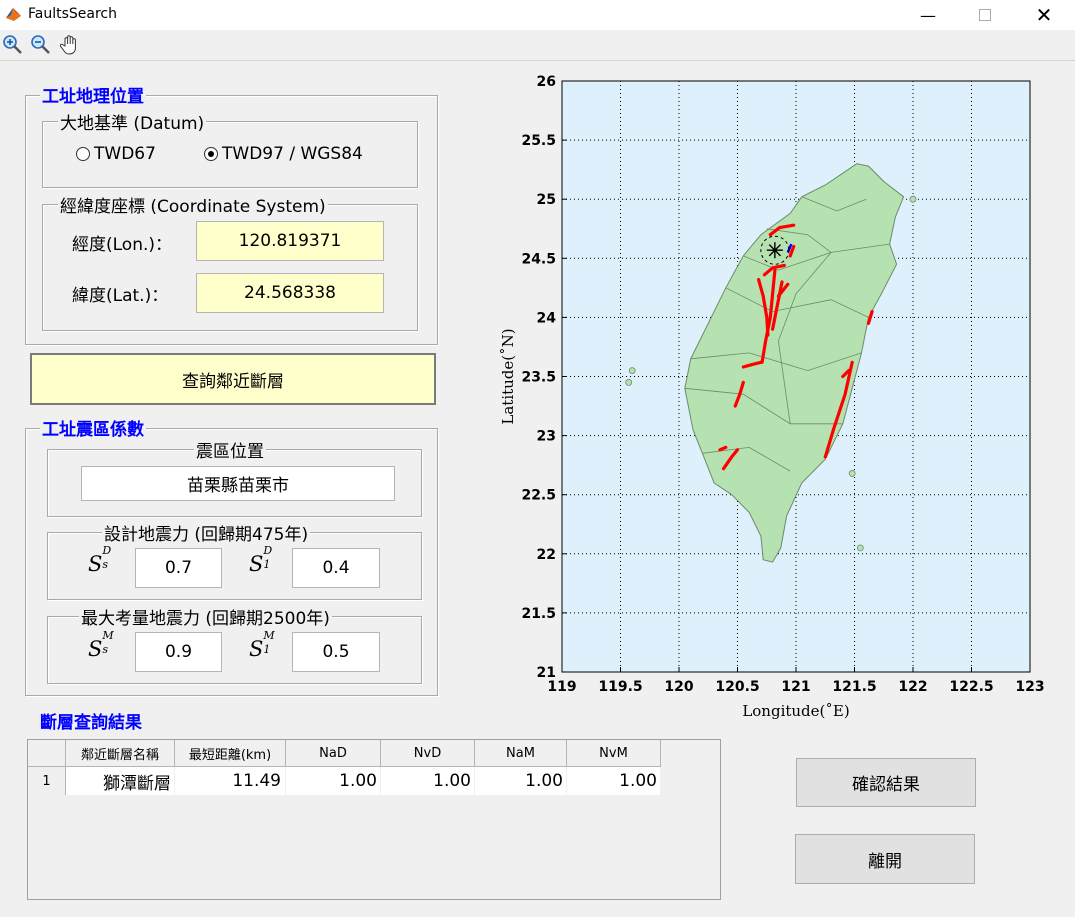 This screenshot has width=1075, height=917. Describe the element at coordinates (211, 154) in the screenshot. I see `radio-twd97-indicator` at that location.